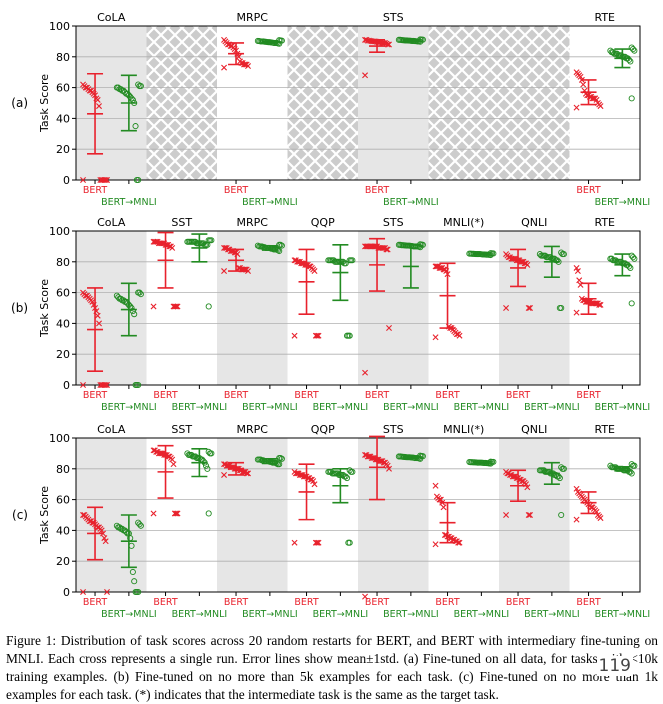 Image resolution: width=663 pixels, height=704 pixels. What do you see at coordinates (181, 222) in the screenshot?
I see `task-label: SST` at bounding box center [181, 222].